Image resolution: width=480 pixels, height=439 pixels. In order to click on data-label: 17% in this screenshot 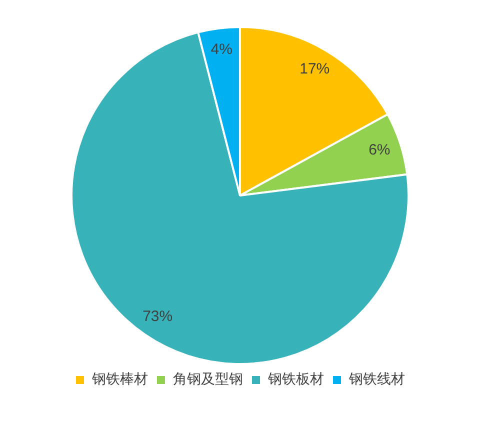, I will do `click(315, 69)`.